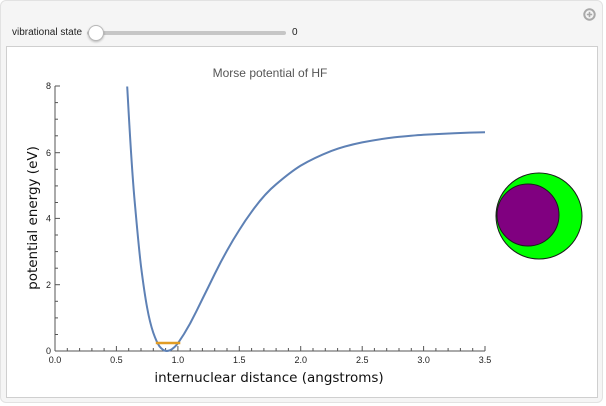  I want to click on plot-title: Morse potential of HF, so click(270, 73).